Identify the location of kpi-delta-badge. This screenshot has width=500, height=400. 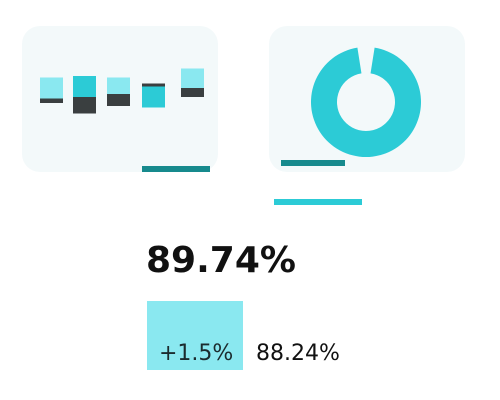
(195, 335).